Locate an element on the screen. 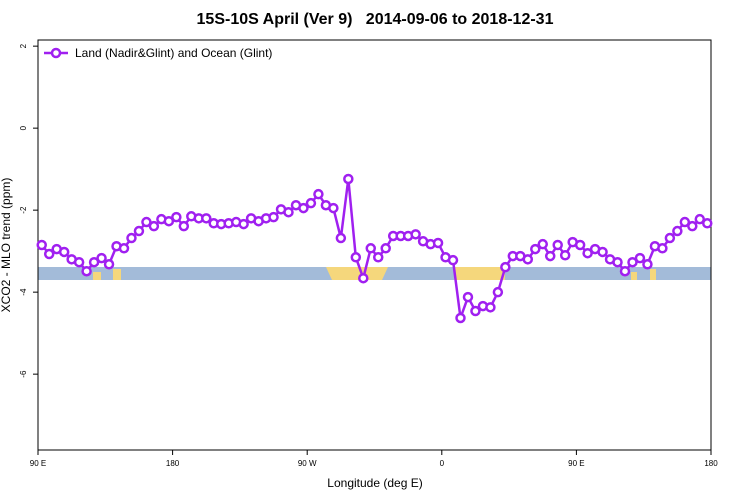 This screenshot has width=750, height=500. x-tick-label: 90 W is located at coordinates (307, 463).